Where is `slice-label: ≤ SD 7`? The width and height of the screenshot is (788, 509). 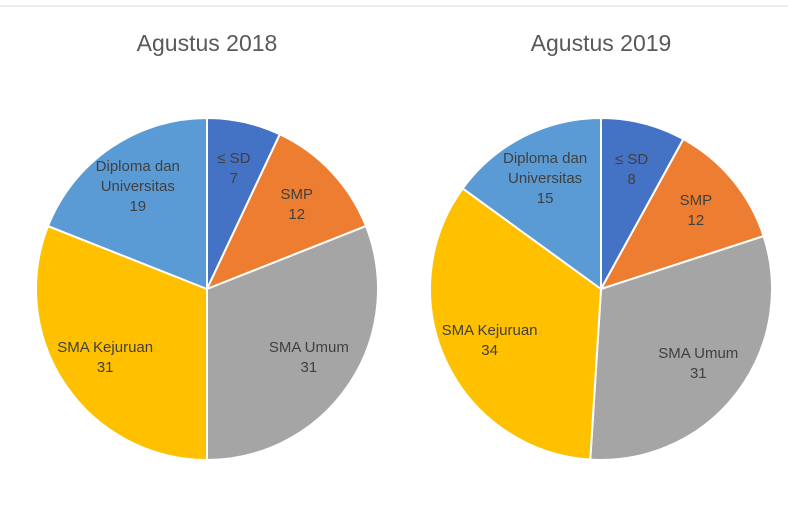 slice-label: ≤ SD 7 is located at coordinates (234, 169).